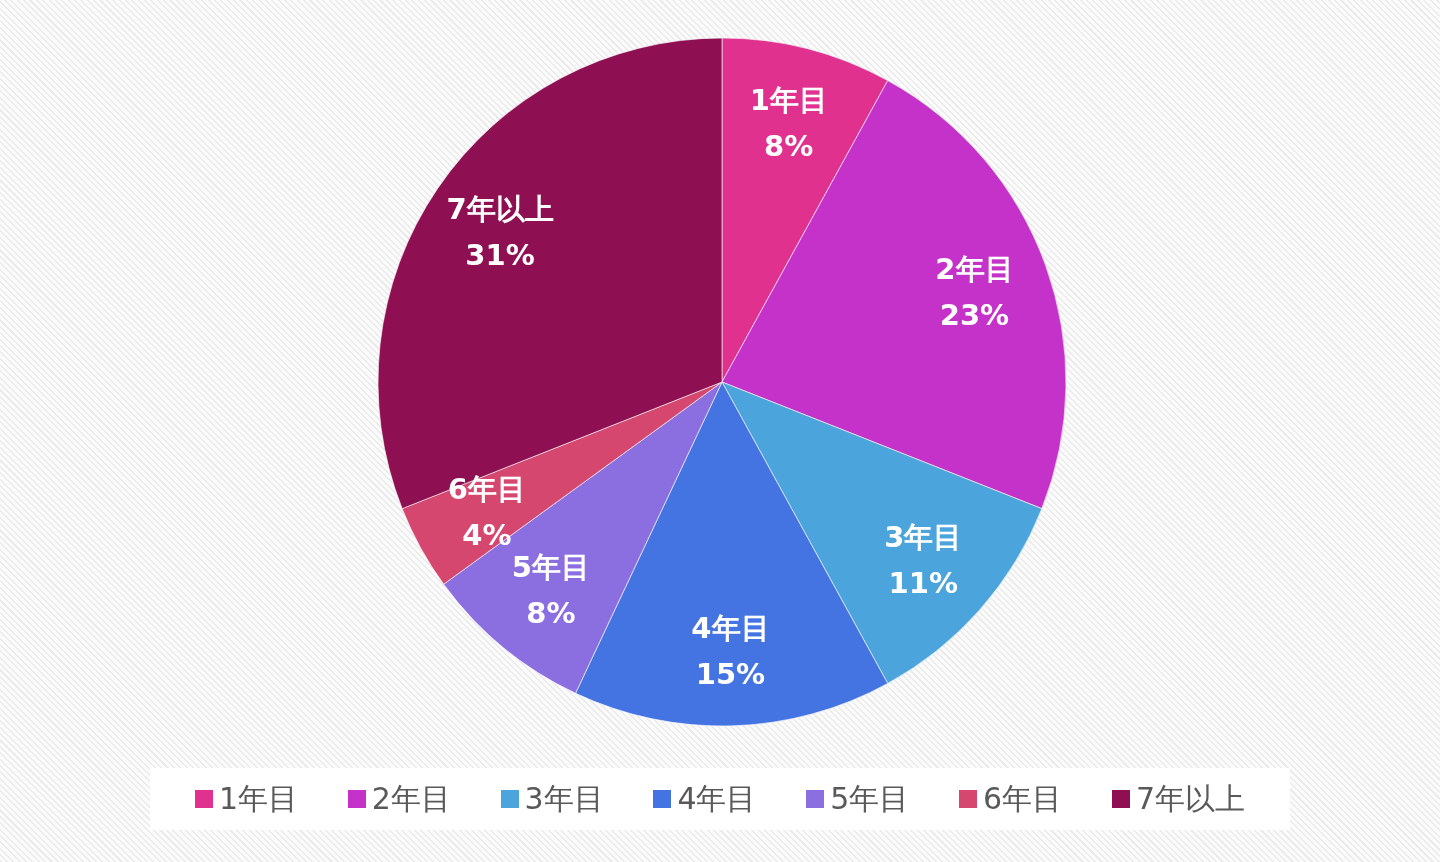  What do you see at coordinates (870, 798) in the screenshot?
I see `legend-label: 5年目` at bounding box center [870, 798].